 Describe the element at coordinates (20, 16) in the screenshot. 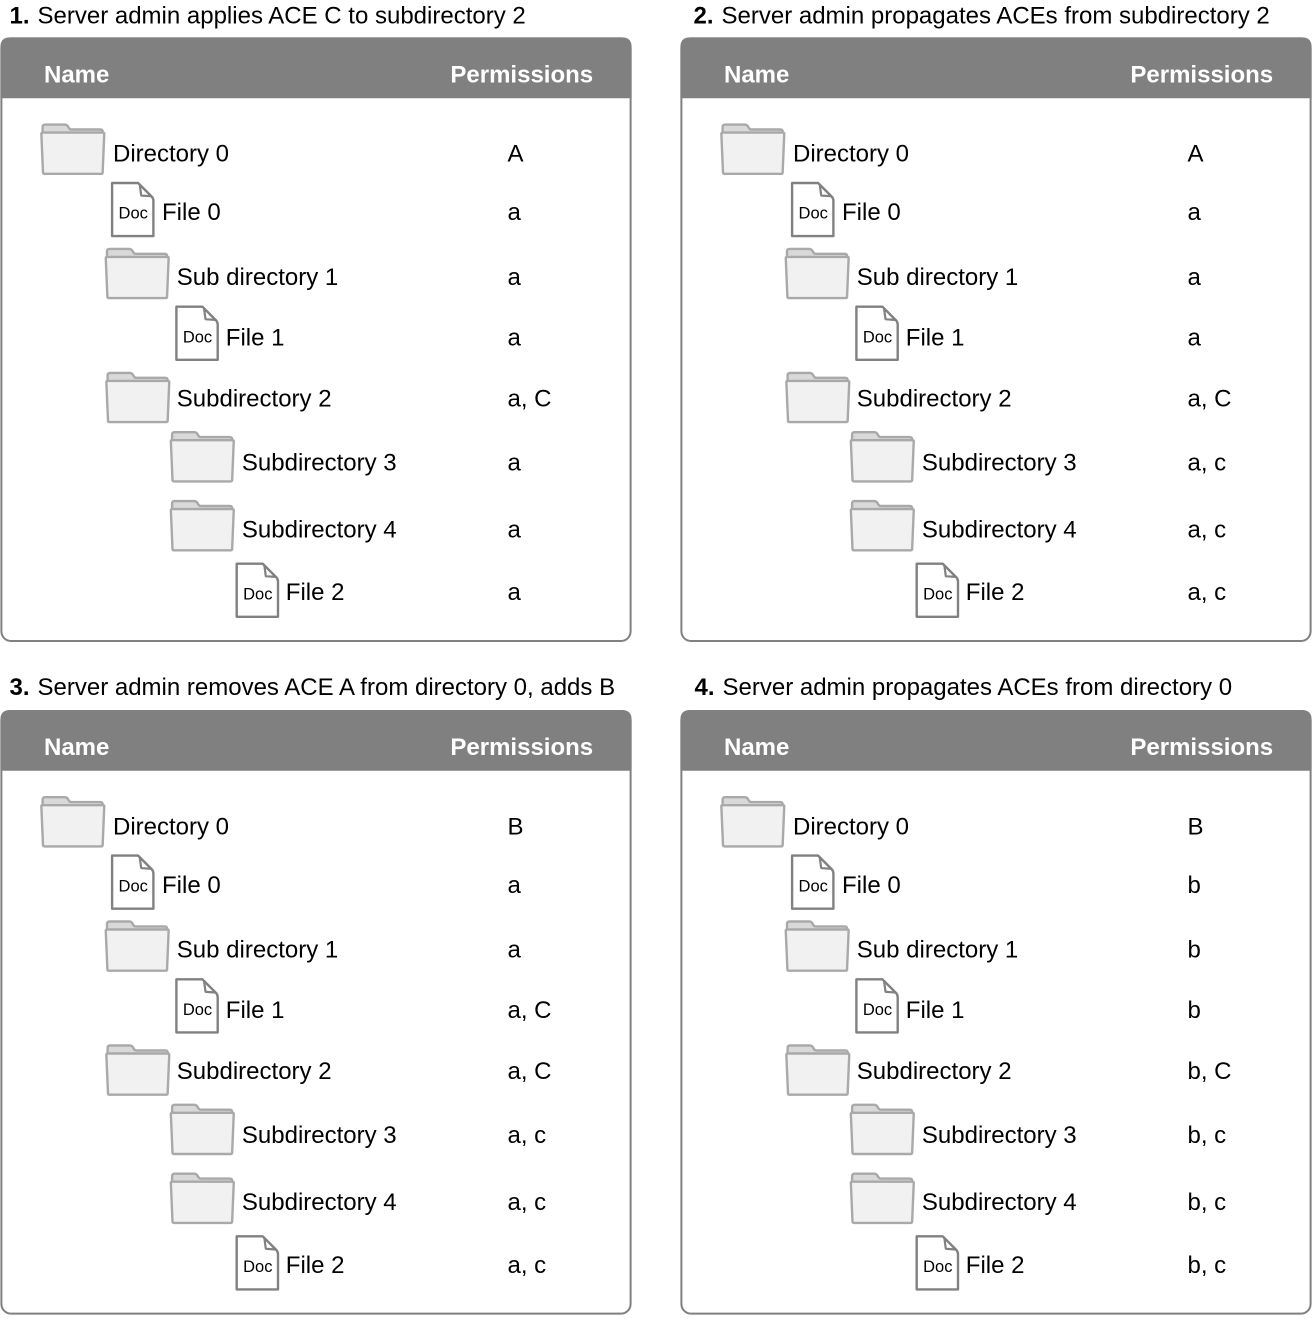

I see `svg-text: 1.` at that location.